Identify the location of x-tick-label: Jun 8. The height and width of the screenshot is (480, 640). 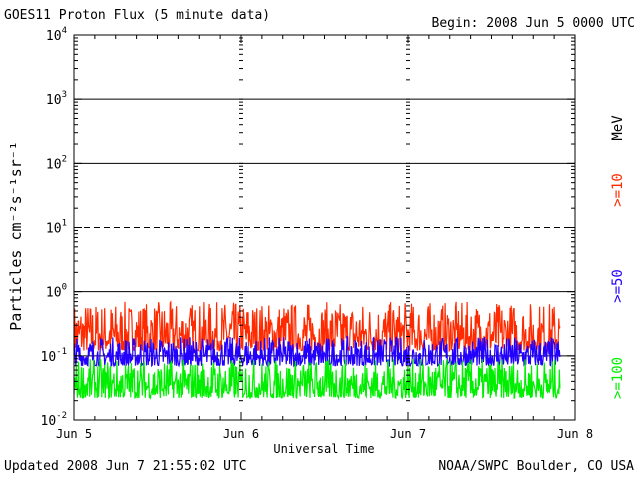
(575, 434).